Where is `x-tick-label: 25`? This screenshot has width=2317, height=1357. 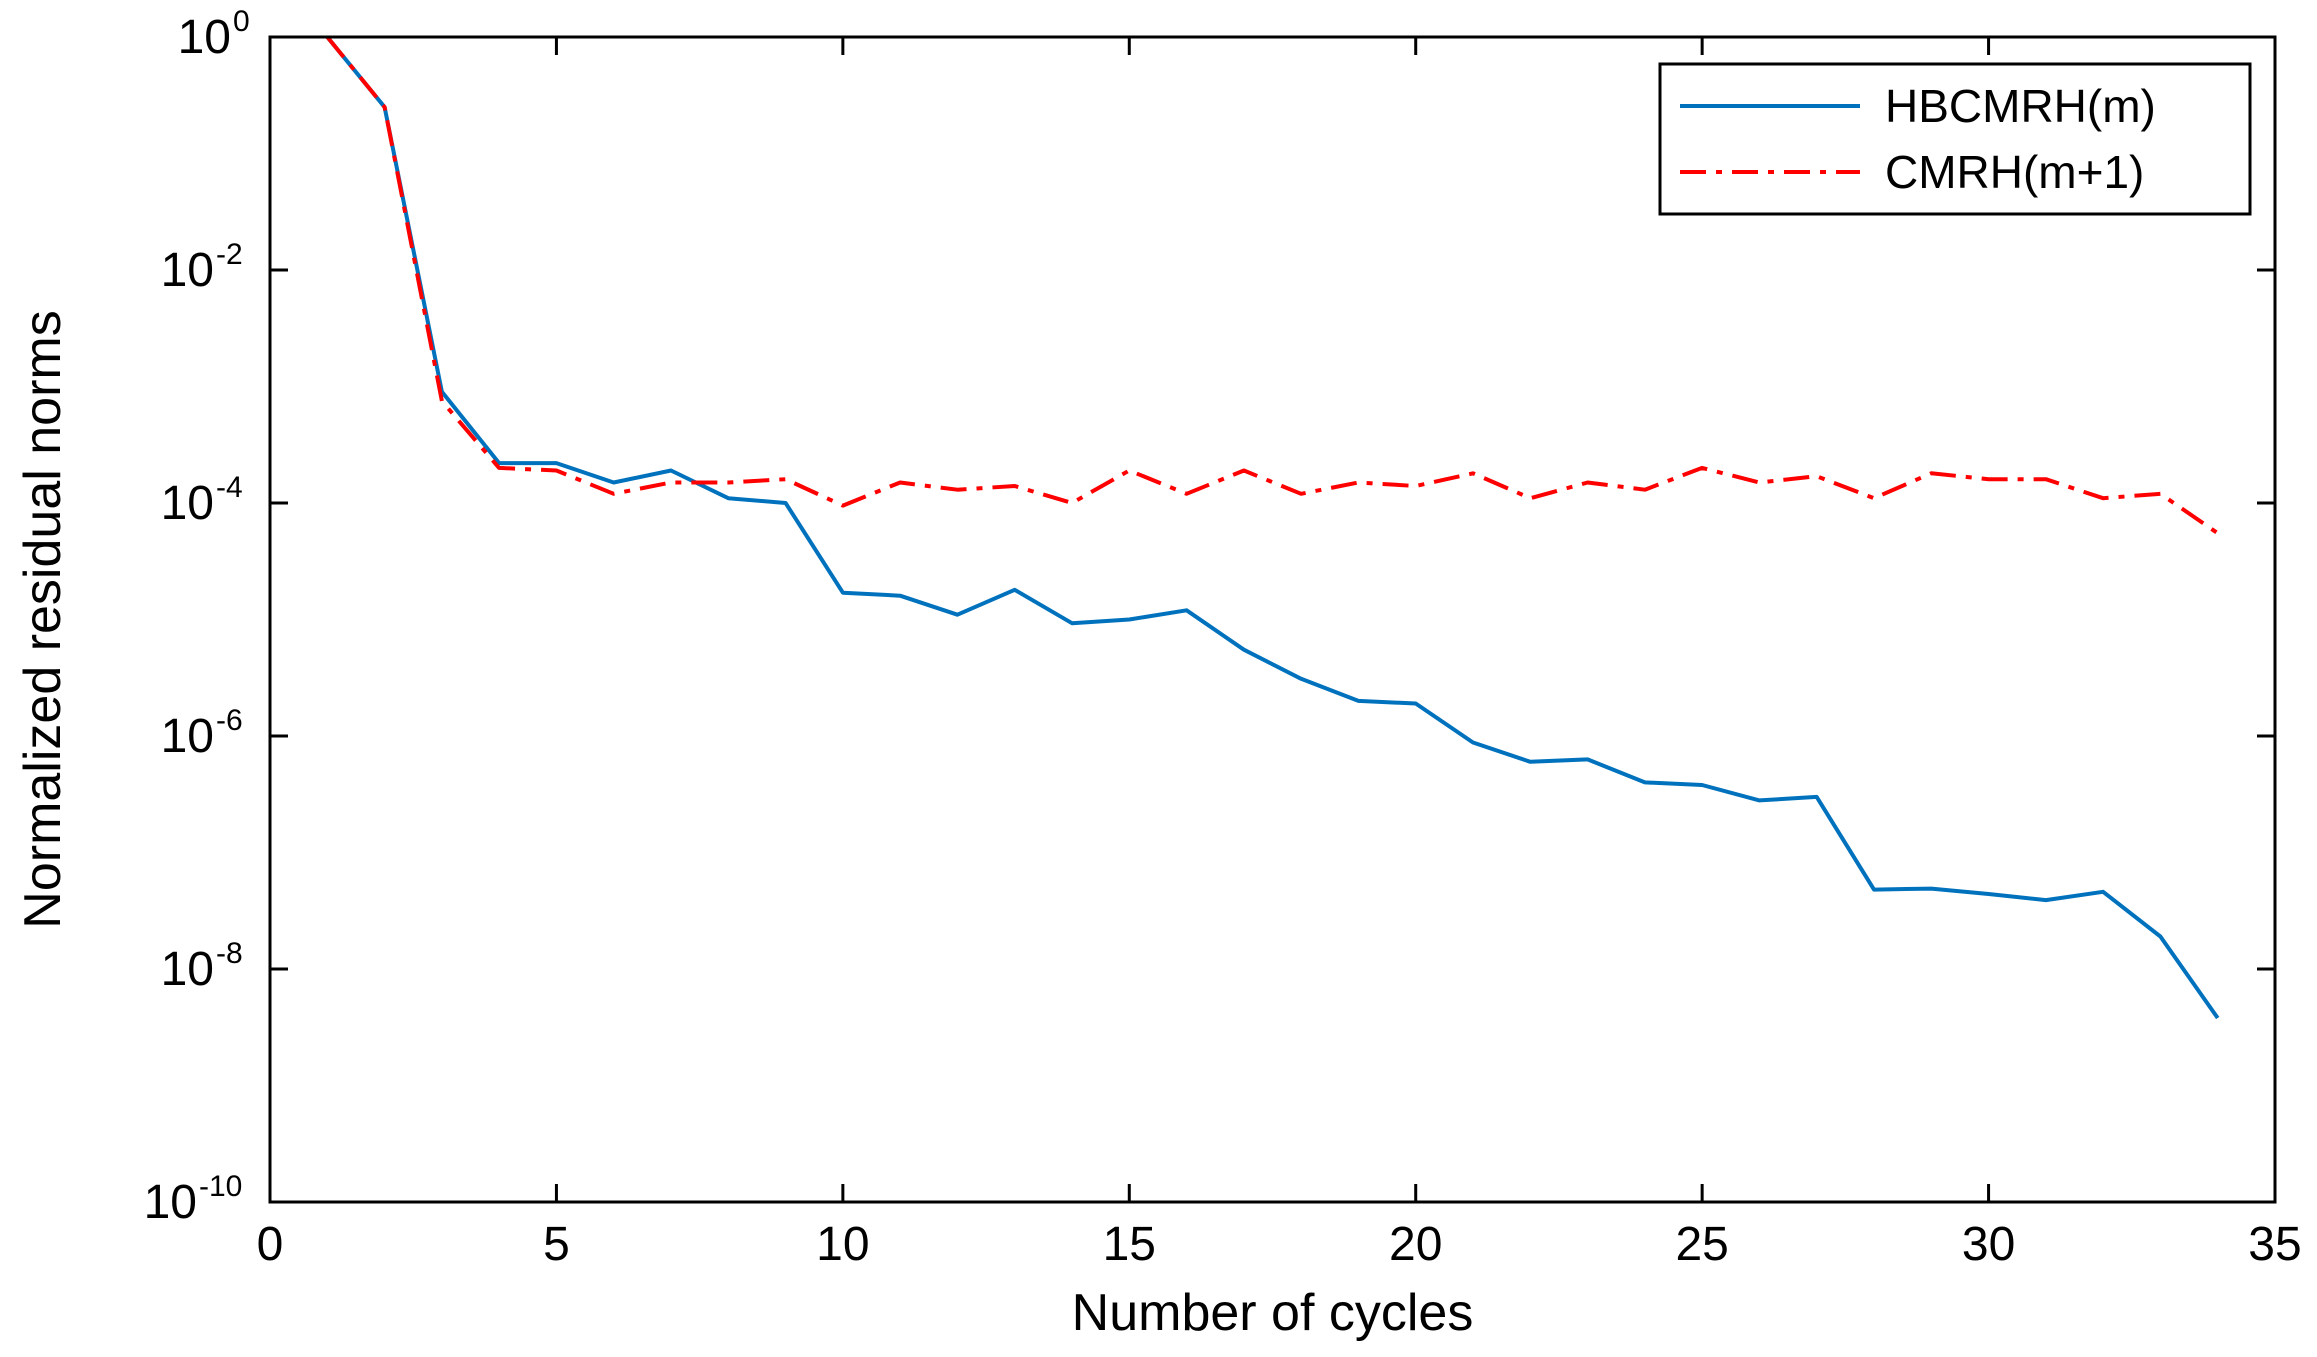
x-tick-label: 25 is located at coordinates (1701, 1244).